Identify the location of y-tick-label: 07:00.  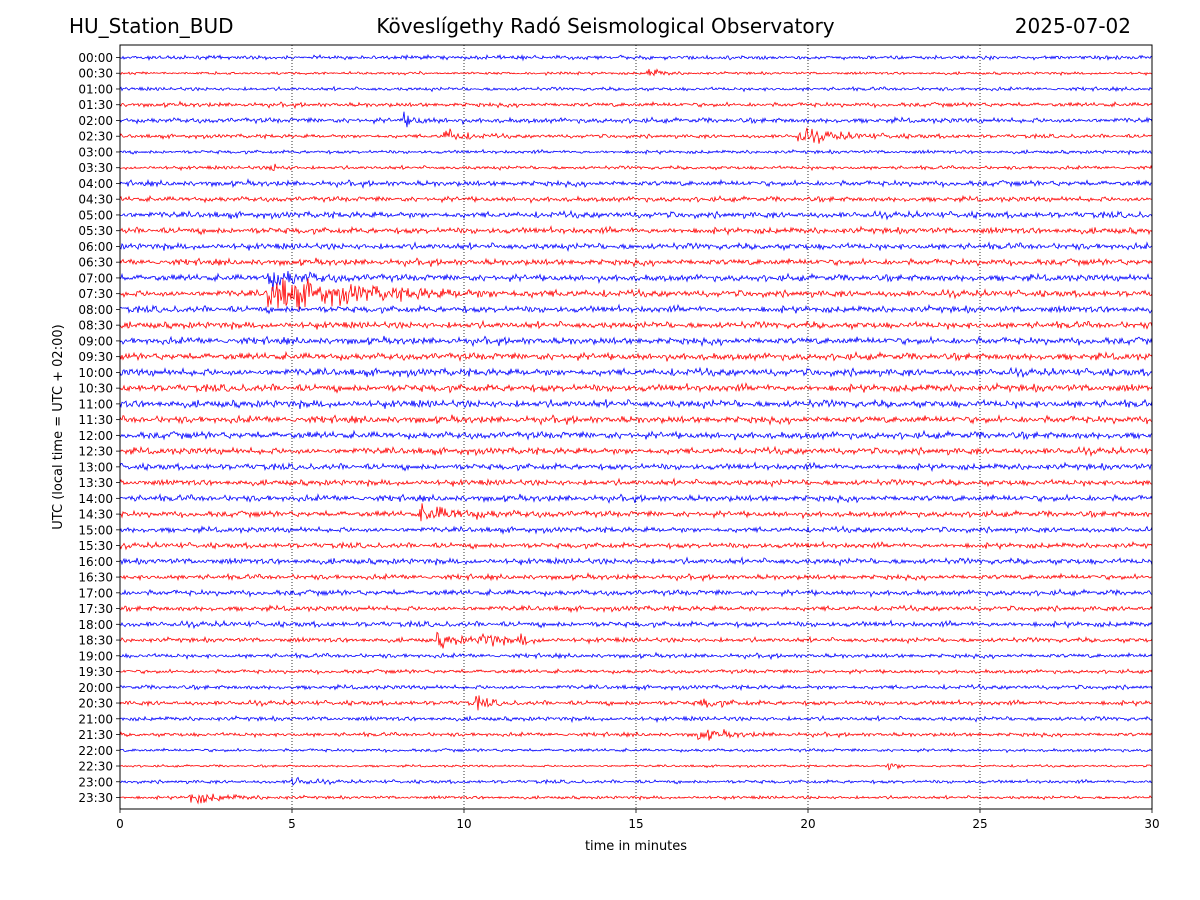
(95, 278).